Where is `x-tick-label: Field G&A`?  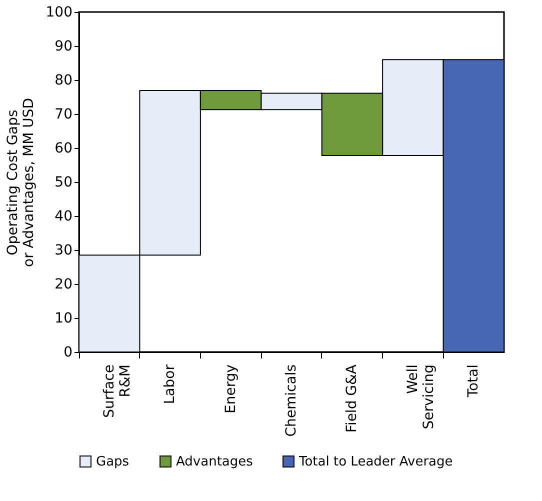
x-tick-label: Field G&A is located at coordinates (352, 398).